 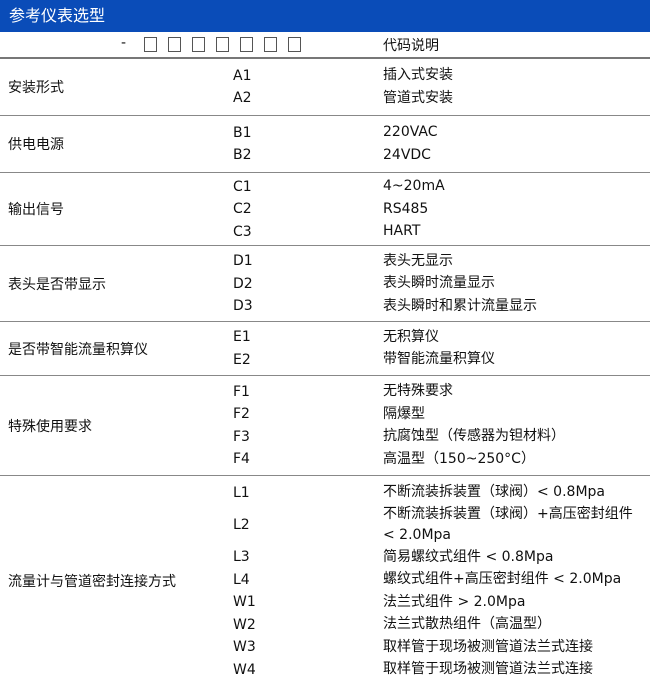 What do you see at coordinates (325, 186) in the screenshot?
I see `table-row: C1 4~20mA` at bounding box center [325, 186].